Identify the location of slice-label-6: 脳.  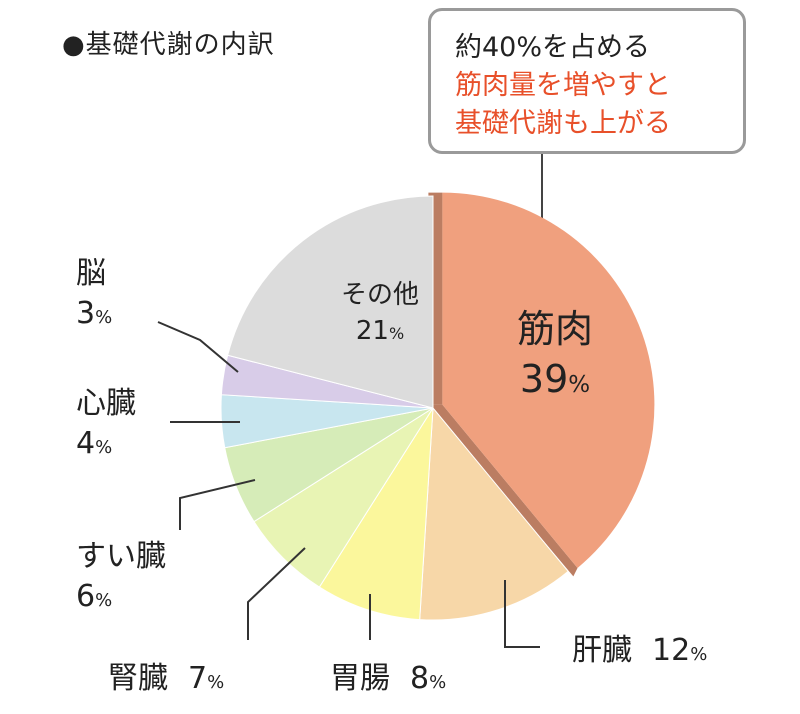
(91, 273).